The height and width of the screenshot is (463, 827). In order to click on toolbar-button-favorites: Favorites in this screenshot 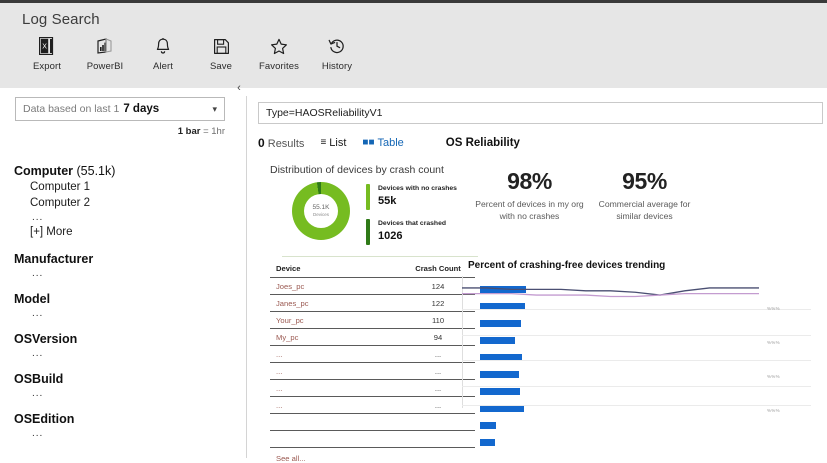, I will do `click(279, 53)`.